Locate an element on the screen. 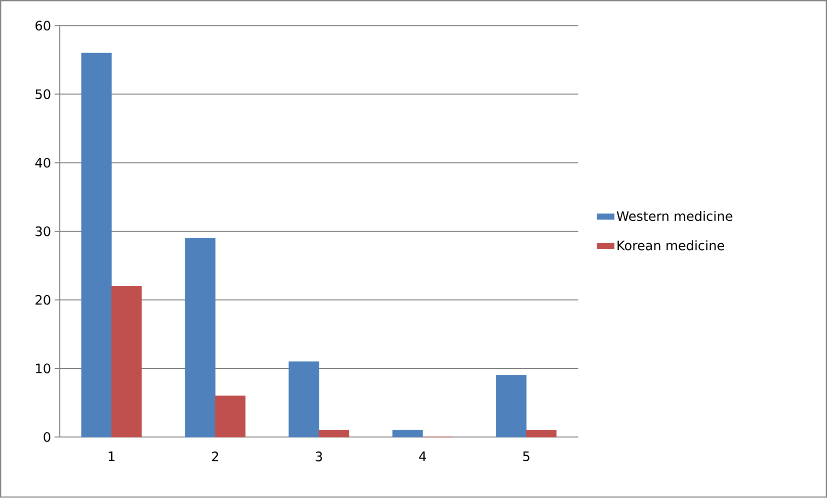 This screenshot has height=498, width=827. x-tick-label: 5 is located at coordinates (526, 457).